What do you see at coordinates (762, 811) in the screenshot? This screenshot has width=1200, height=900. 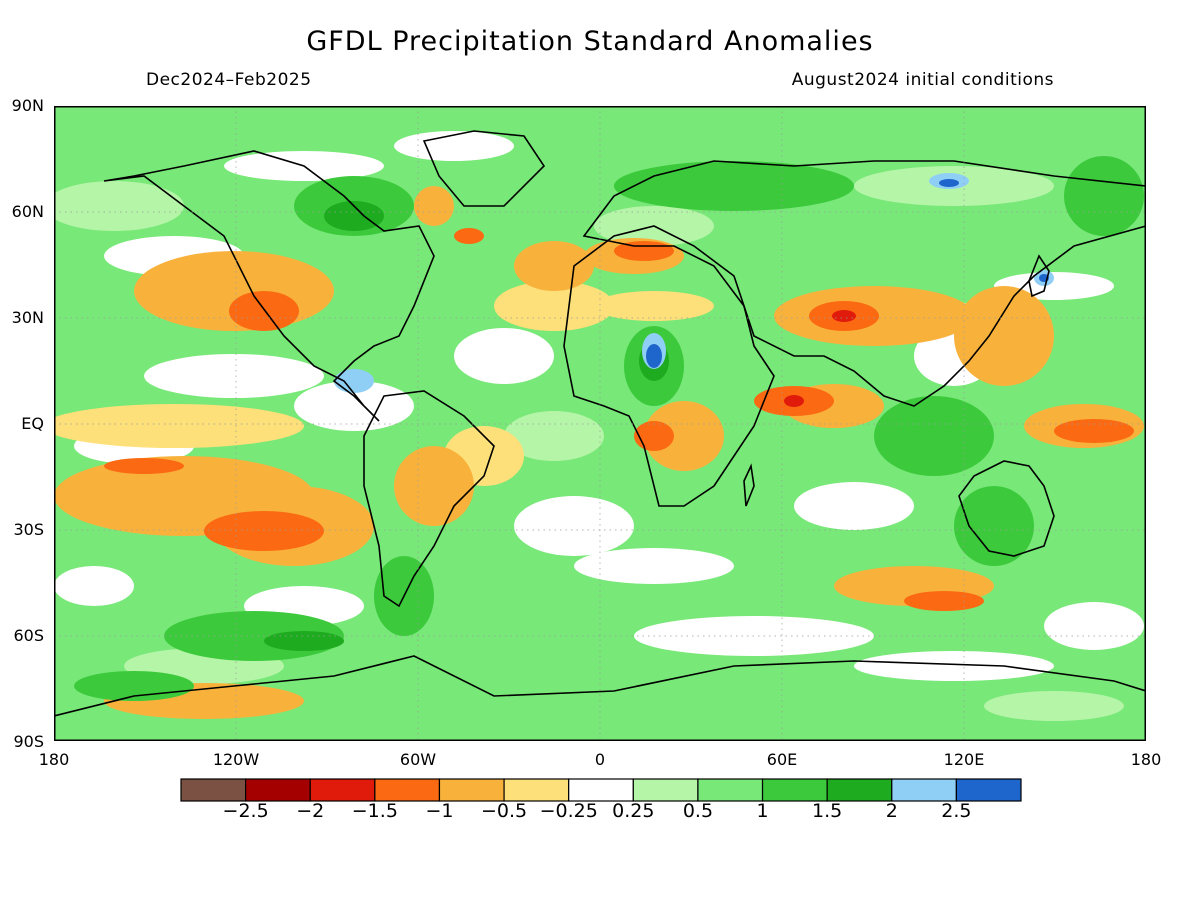 I see `colorbar-label: 1` at bounding box center [762, 811].